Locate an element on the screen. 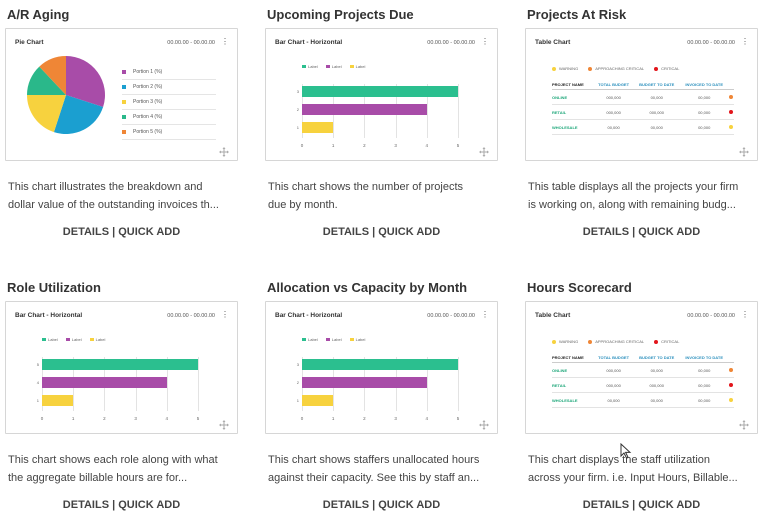  total-budget-cell: 00,000 is located at coordinates (613, 400).